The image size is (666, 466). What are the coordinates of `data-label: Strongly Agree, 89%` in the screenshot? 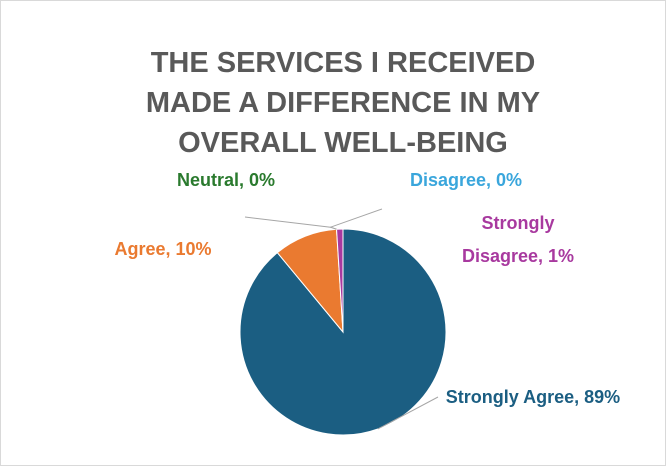 It's located at (533, 397).